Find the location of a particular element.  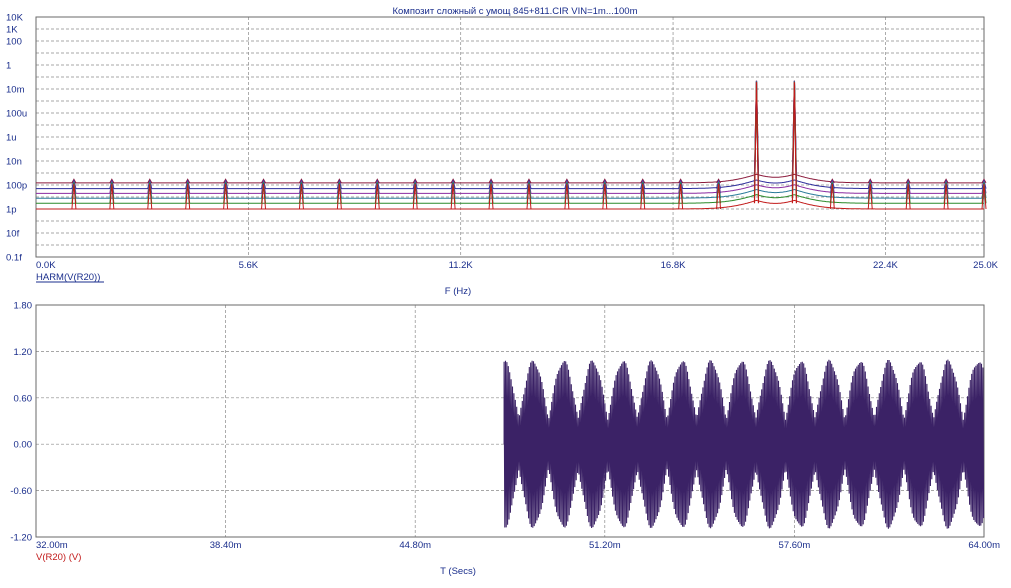

spectrum-trace-label: HARM(V(R20)) is located at coordinates (68, 277).